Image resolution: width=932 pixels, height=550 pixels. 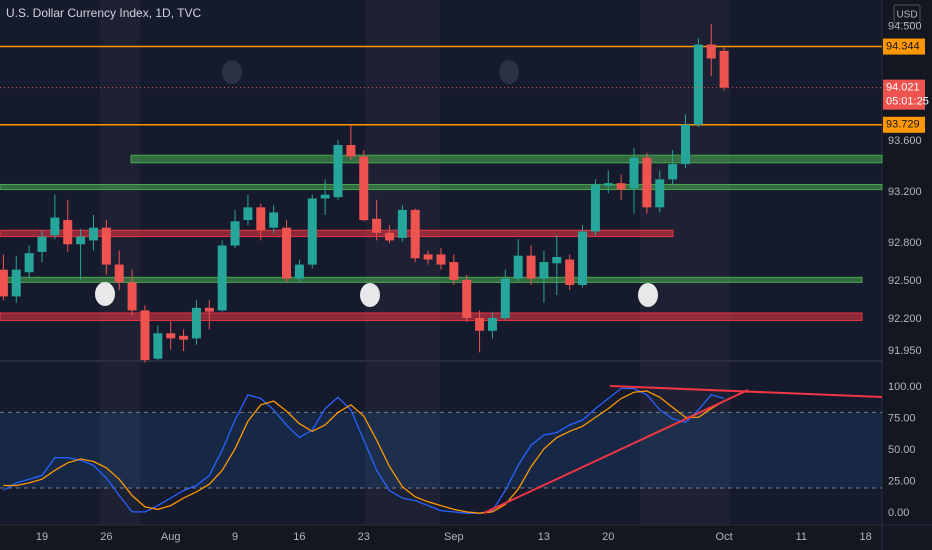 I want to click on last-price: 94.021, so click(x=903, y=88).